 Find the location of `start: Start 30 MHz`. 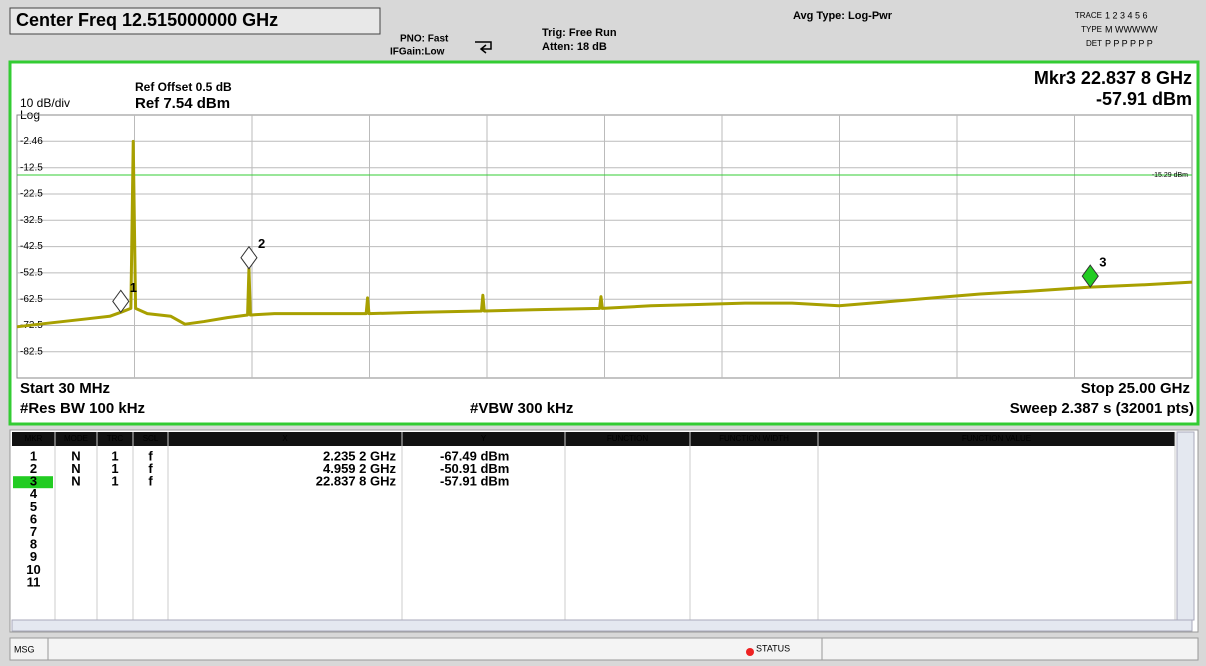

start: Start 30 MHz is located at coordinates (65, 388).